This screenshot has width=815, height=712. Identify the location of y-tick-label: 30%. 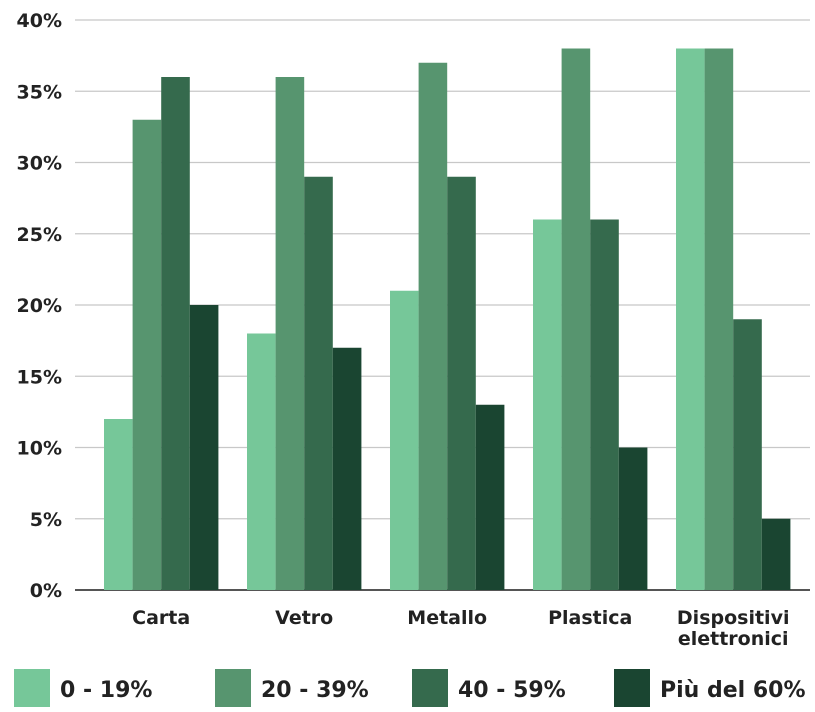
(39, 164).